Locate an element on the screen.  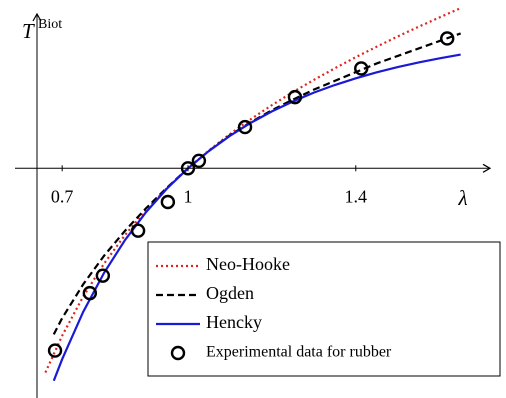
y-axis-label: T is located at coordinates (28, 31).